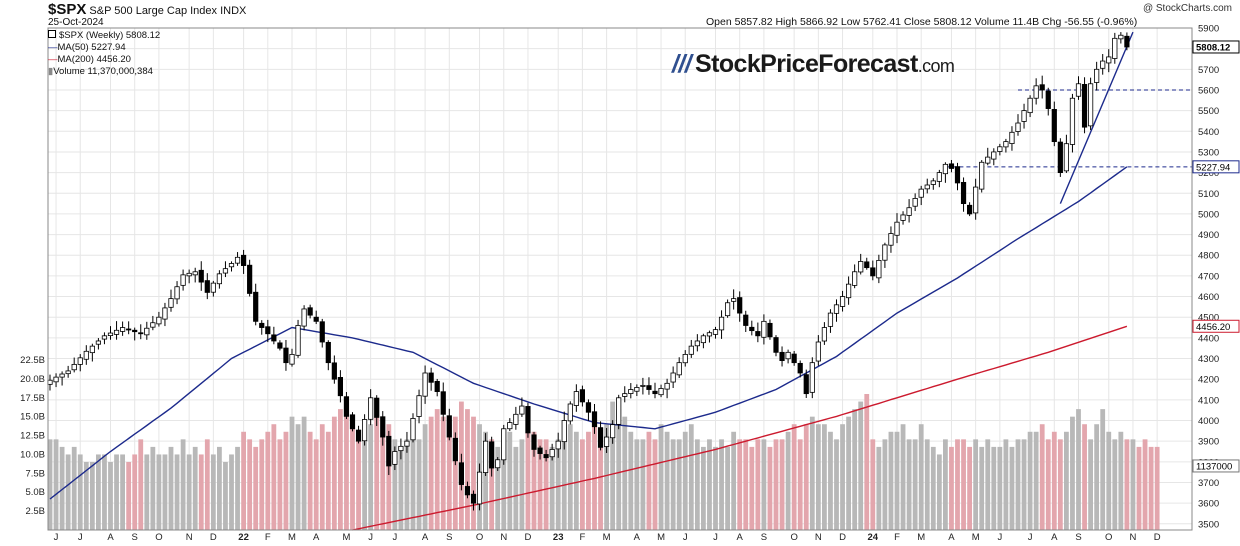 Image resolution: width=1240 pixels, height=546 pixels. I want to click on legend-ma50: —MA(50) 5227.94, so click(87, 47).